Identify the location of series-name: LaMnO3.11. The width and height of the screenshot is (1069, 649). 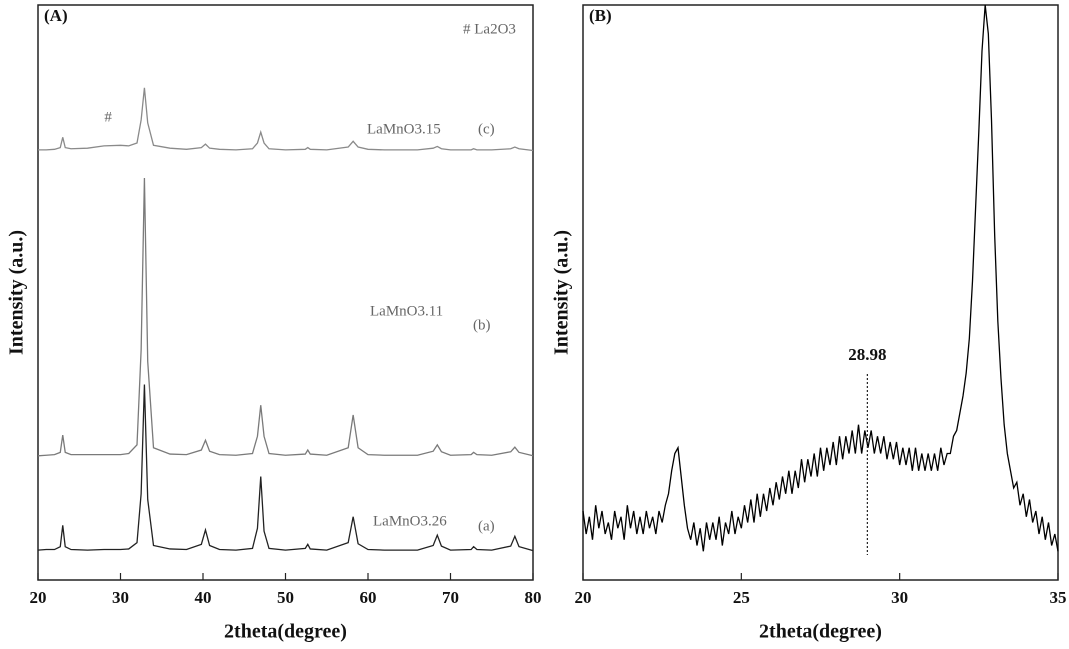
(406, 311).